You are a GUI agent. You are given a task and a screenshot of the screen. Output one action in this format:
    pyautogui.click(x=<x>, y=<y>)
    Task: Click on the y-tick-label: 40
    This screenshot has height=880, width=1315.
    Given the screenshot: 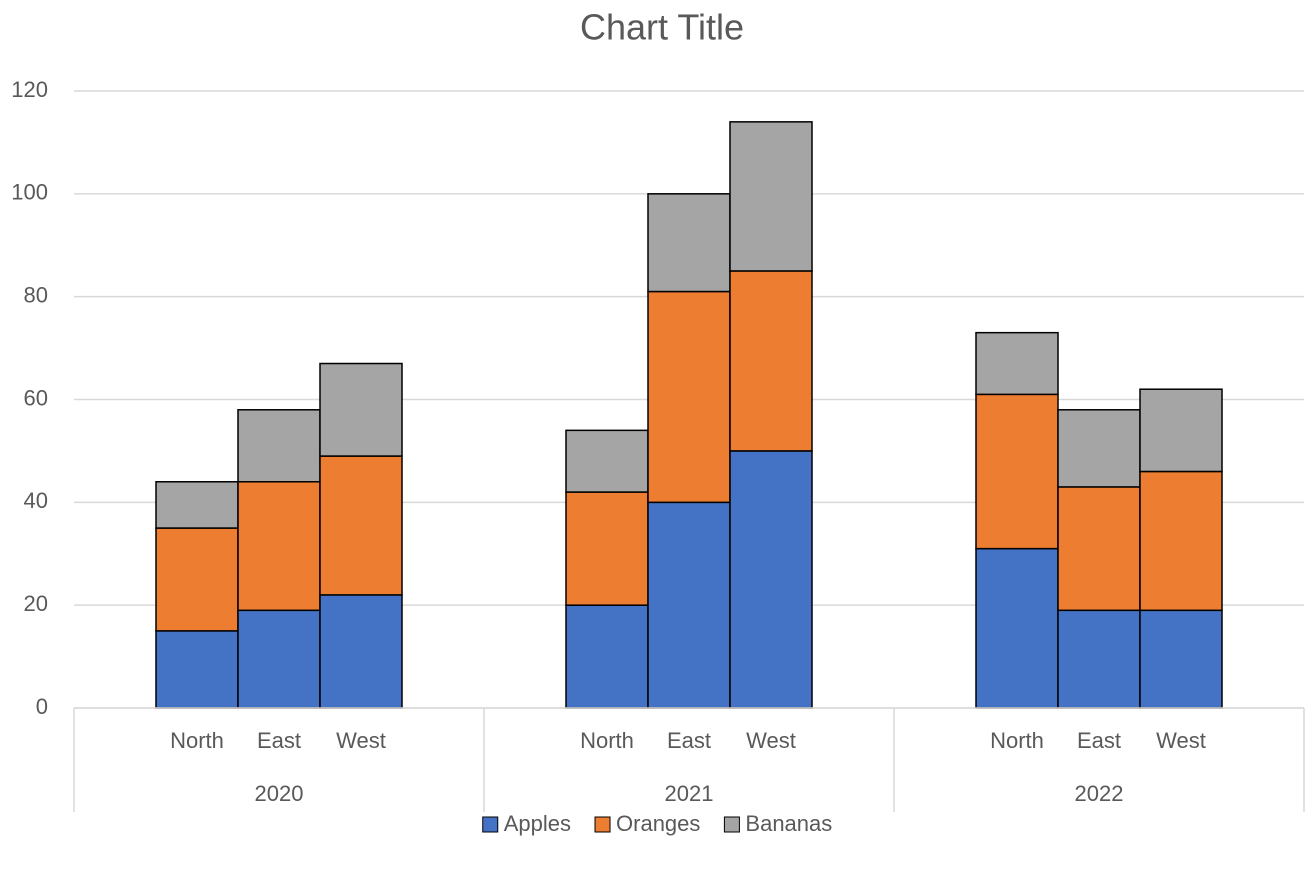 What is the action you would take?
    pyautogui.click(x=36, y=500)
    